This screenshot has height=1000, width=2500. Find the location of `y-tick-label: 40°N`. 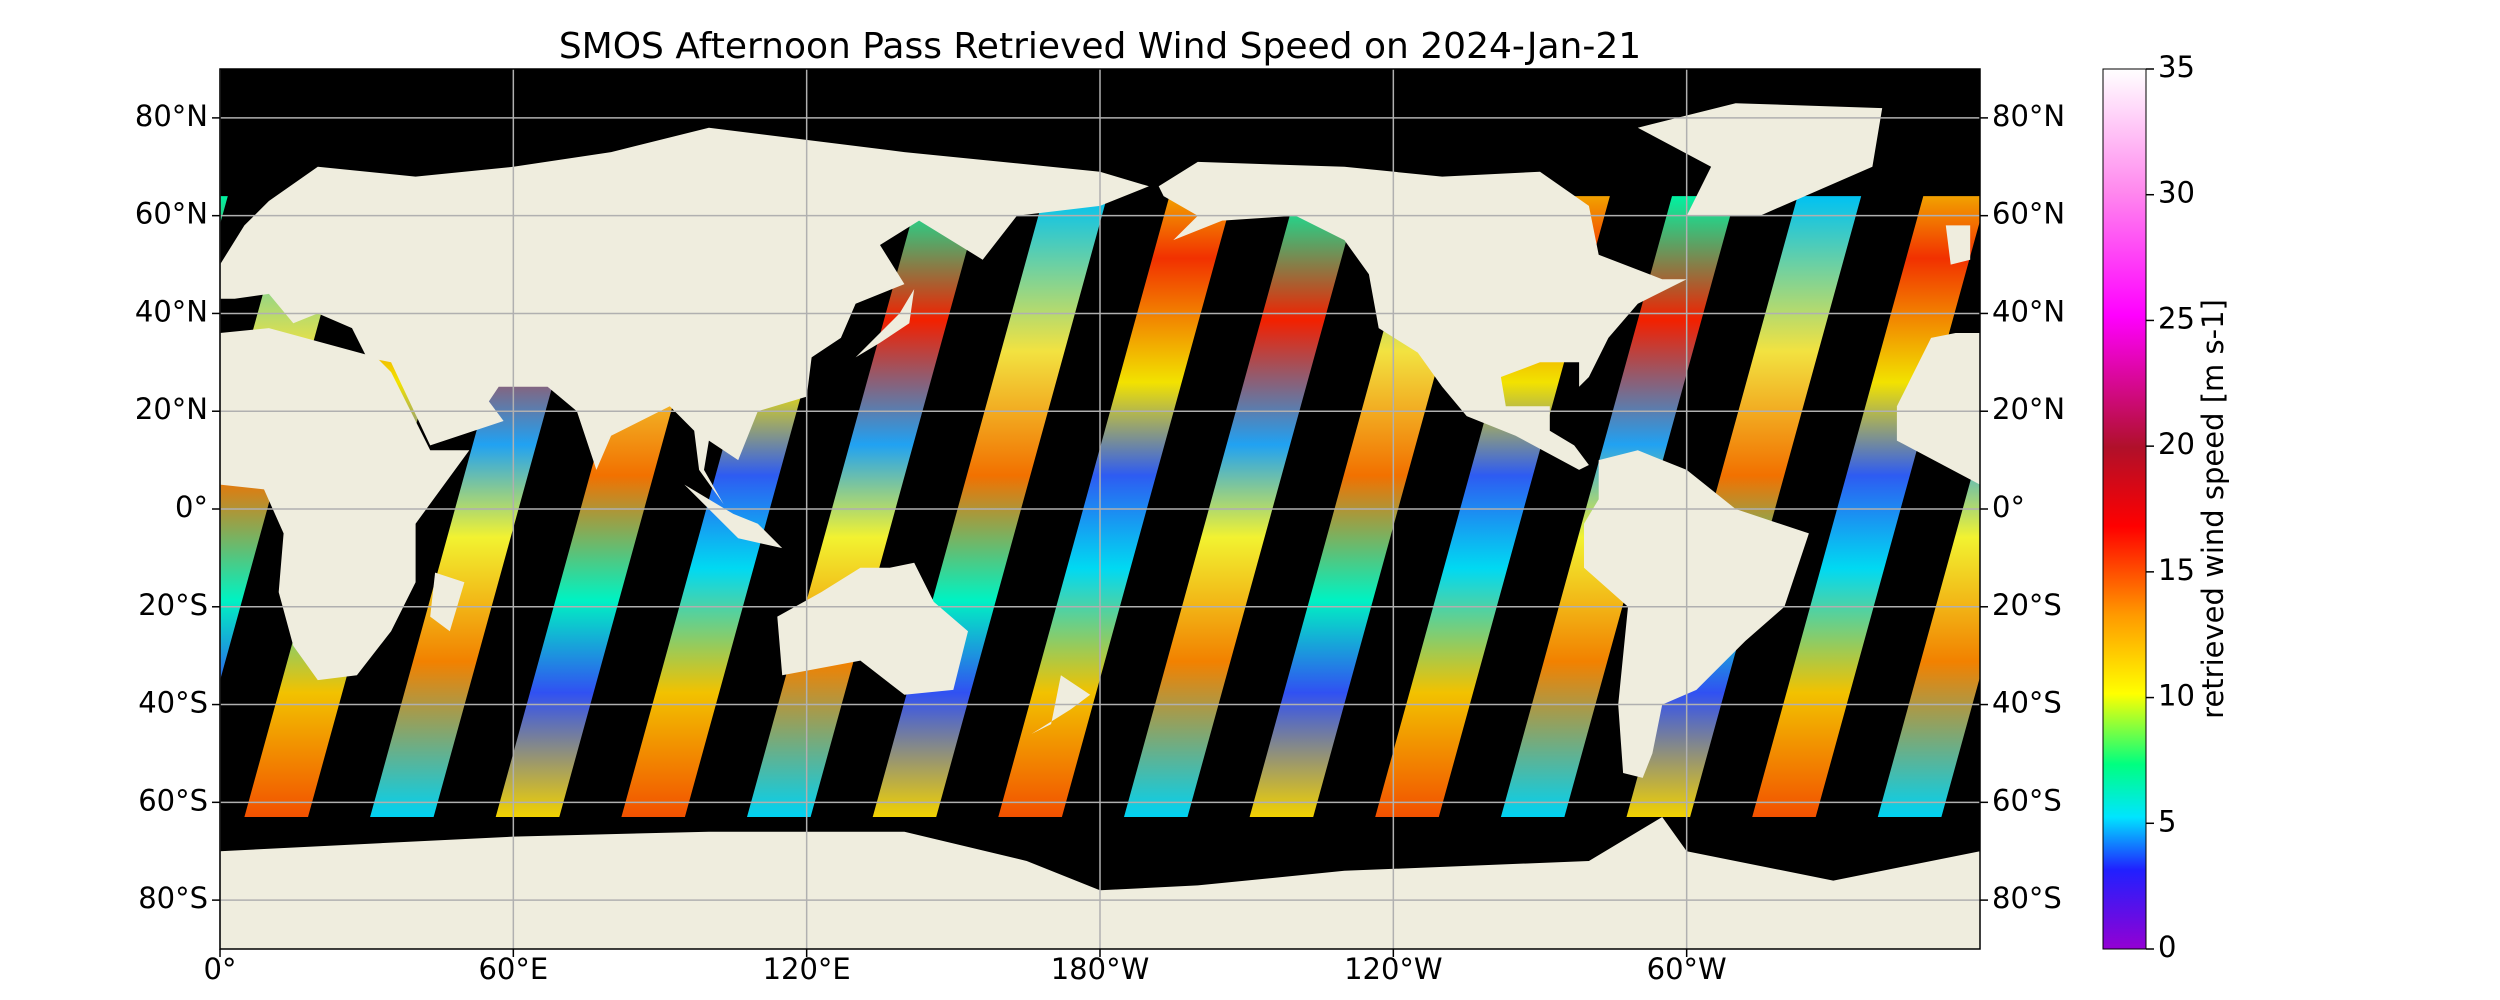

y-tick-label: 40°N is located at coordinates (171, 311).